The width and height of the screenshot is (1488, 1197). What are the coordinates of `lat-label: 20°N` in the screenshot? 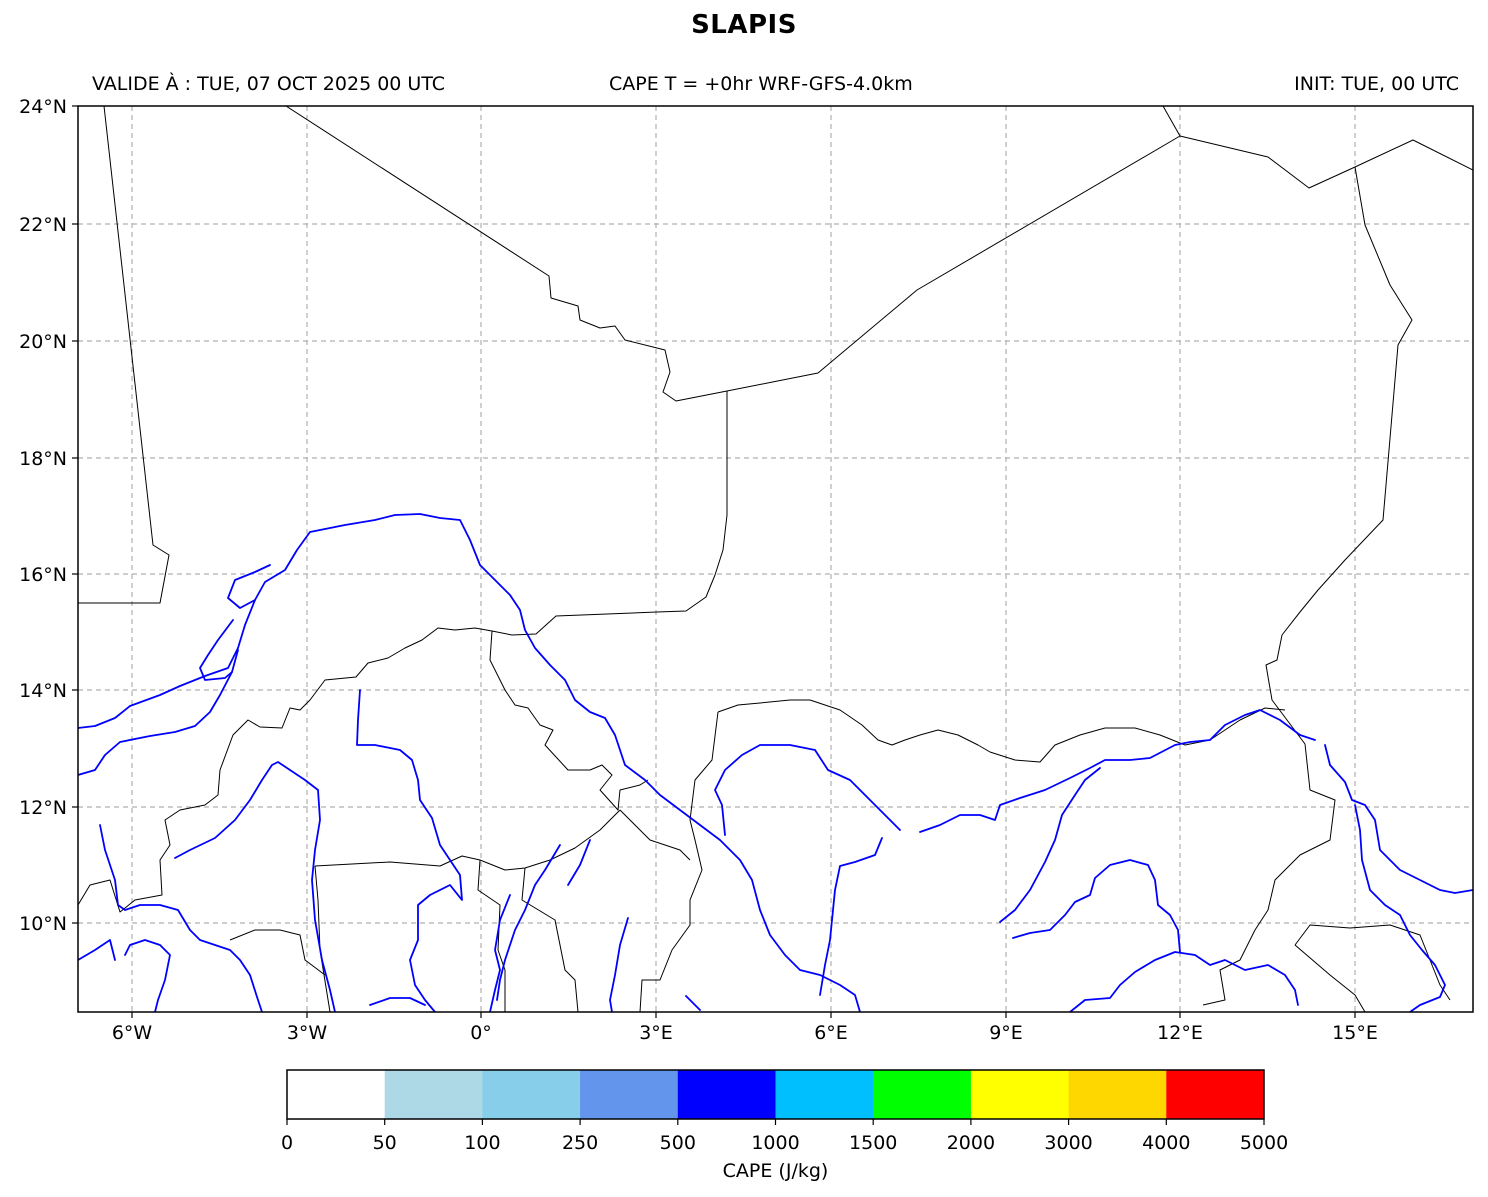 It's located at (43, 342).